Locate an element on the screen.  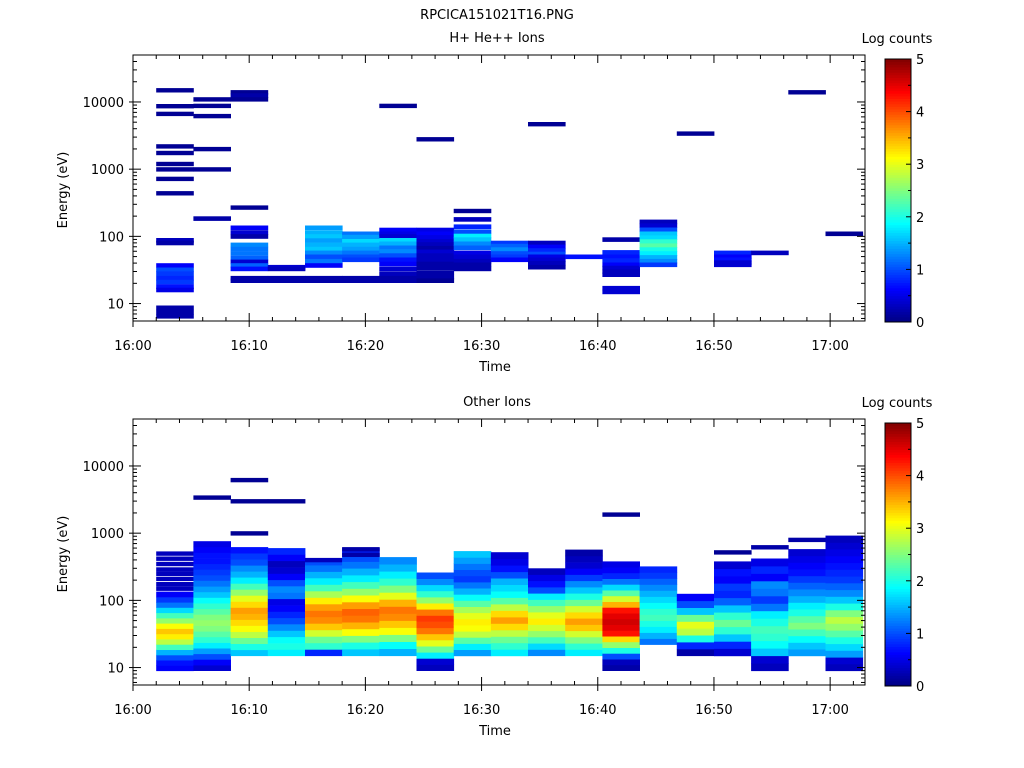
x-tick-label: 16:50 is located at coordinates (713, 710).